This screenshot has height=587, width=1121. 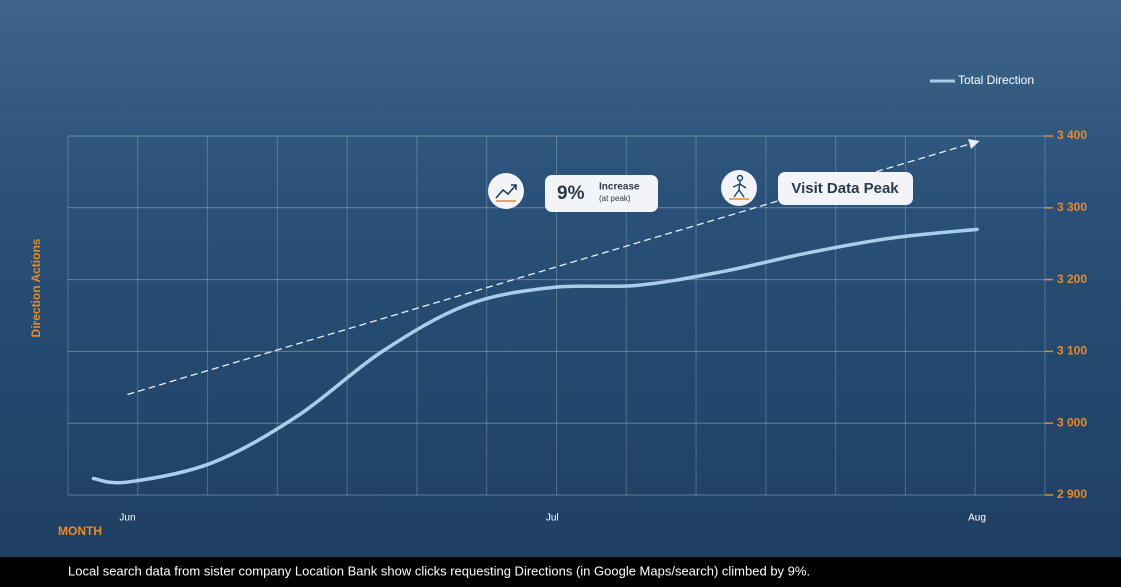 What do you see at coordinates (80, 531) in the screenshot?
I see `x-axis-label: MONTH` at bounding box center [80, 531].